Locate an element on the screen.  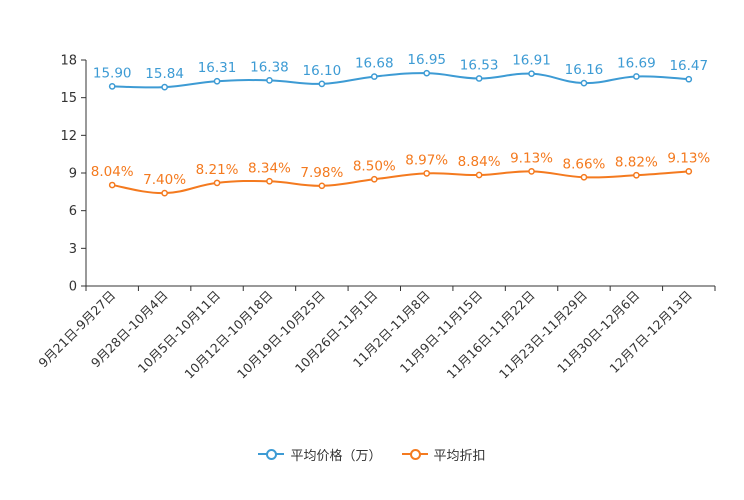
legend-label-avg-discount: 平均折扣 is located at coordinates (459, 456).